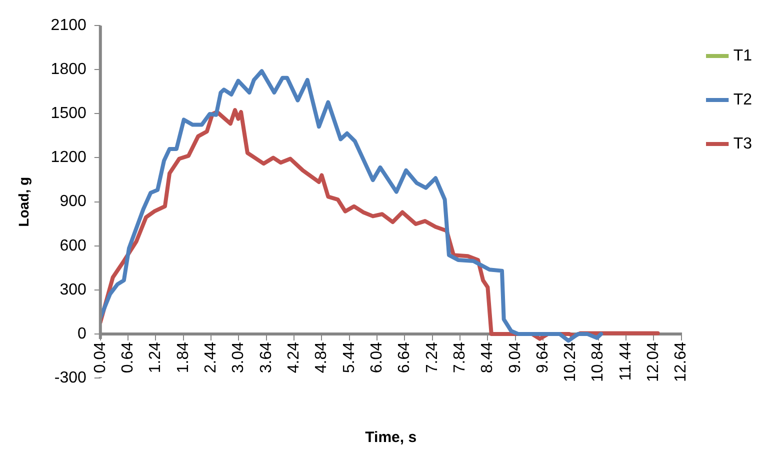 The height and width of the screenshot is (461, 774). I want to click on y-axis-title: Load, g, so click(23, 201).